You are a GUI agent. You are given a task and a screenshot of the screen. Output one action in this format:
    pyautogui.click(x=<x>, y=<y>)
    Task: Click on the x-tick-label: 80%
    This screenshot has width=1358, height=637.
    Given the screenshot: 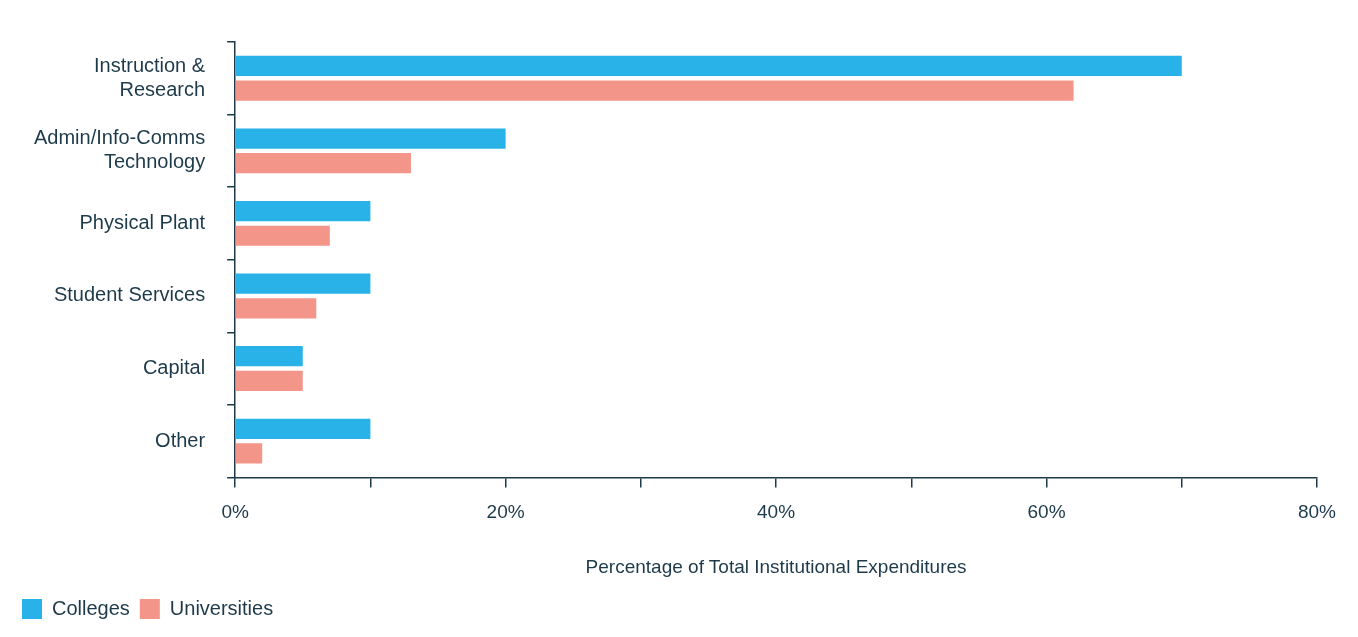 What is the action you would take?
    pyautogui.click(x=1317, y=512)
    